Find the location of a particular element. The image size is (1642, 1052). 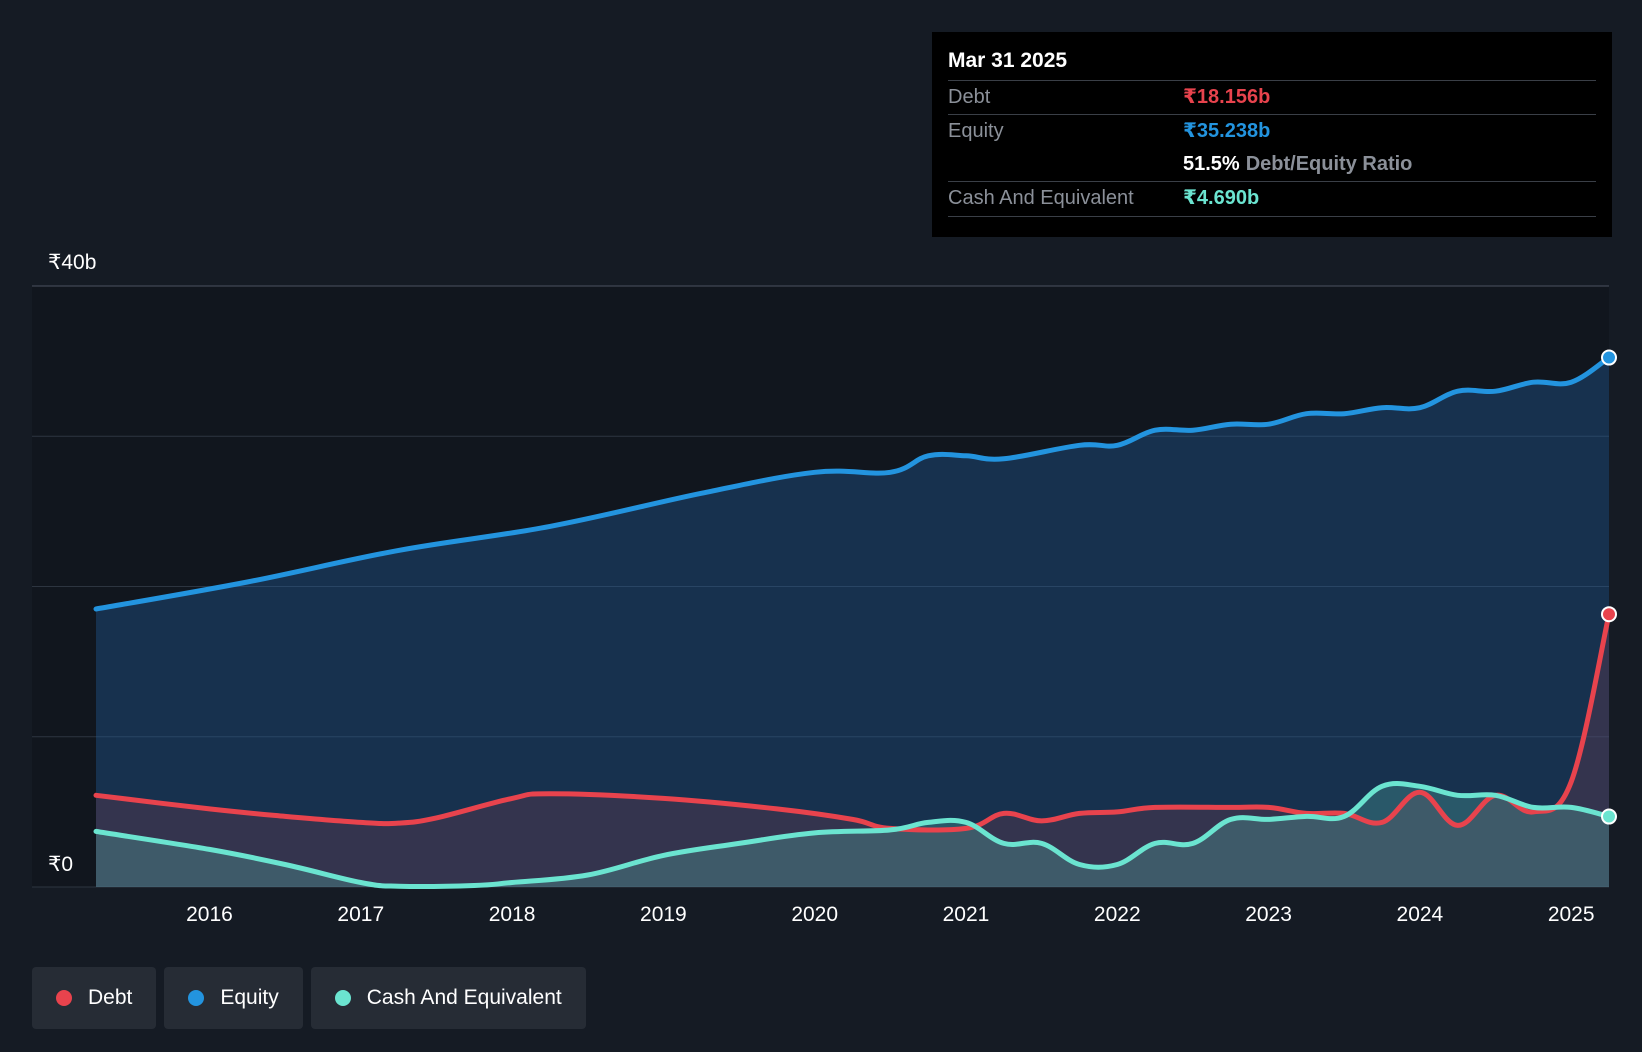

cash-end-marker is located at coordinates (1609, 816).